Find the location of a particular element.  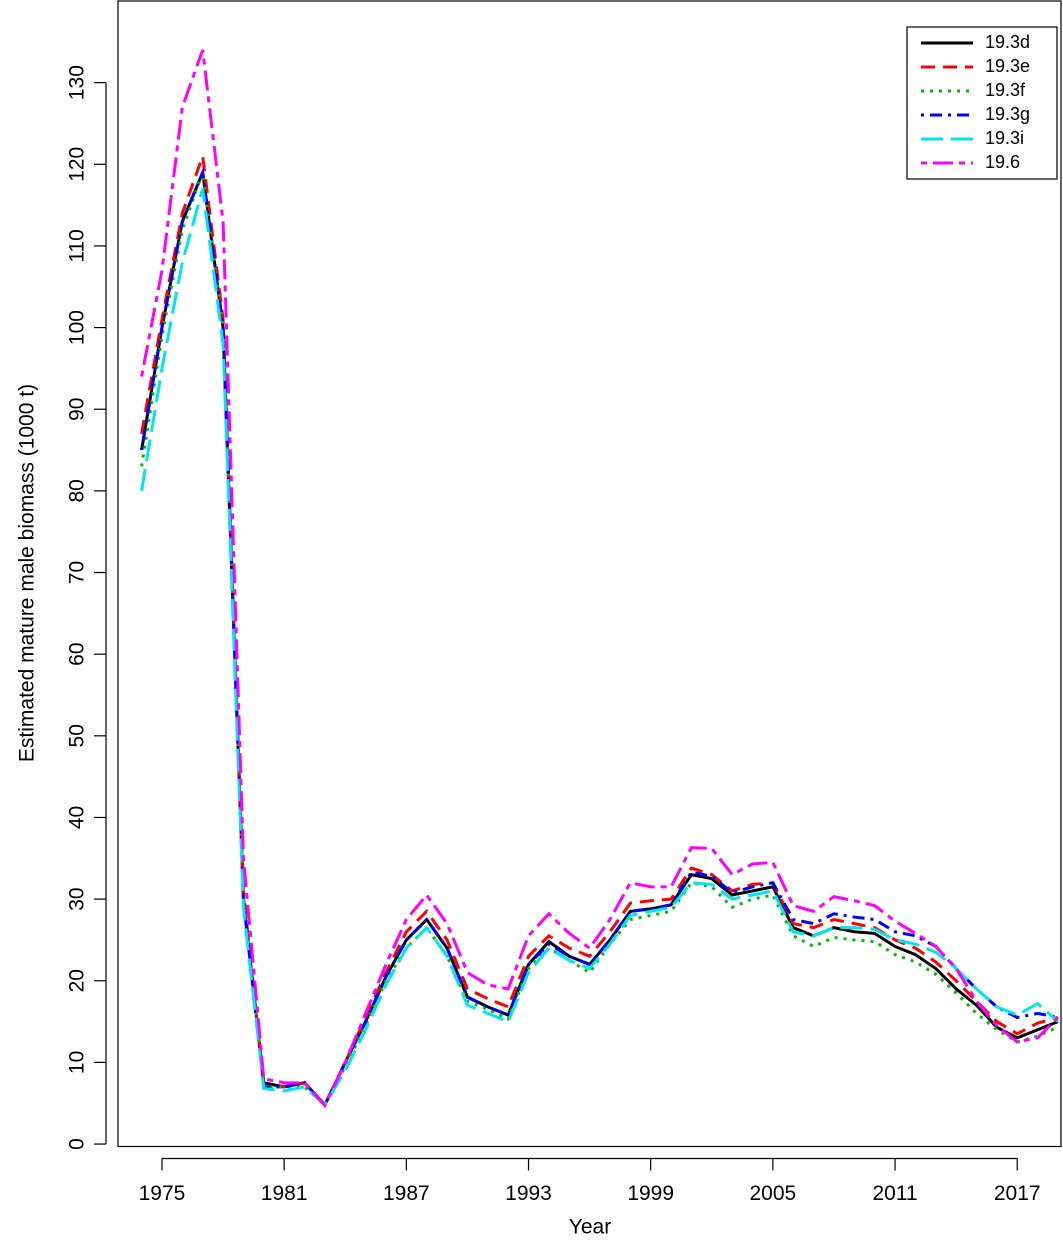

y-tick-label: 30 is located at coordinates (77, 898).